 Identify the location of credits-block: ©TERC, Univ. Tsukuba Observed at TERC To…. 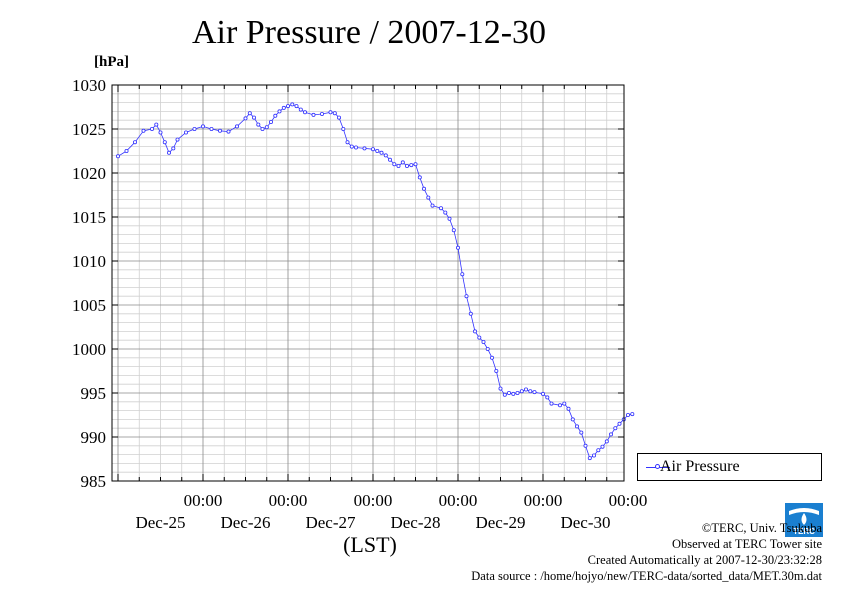
(646, 552).